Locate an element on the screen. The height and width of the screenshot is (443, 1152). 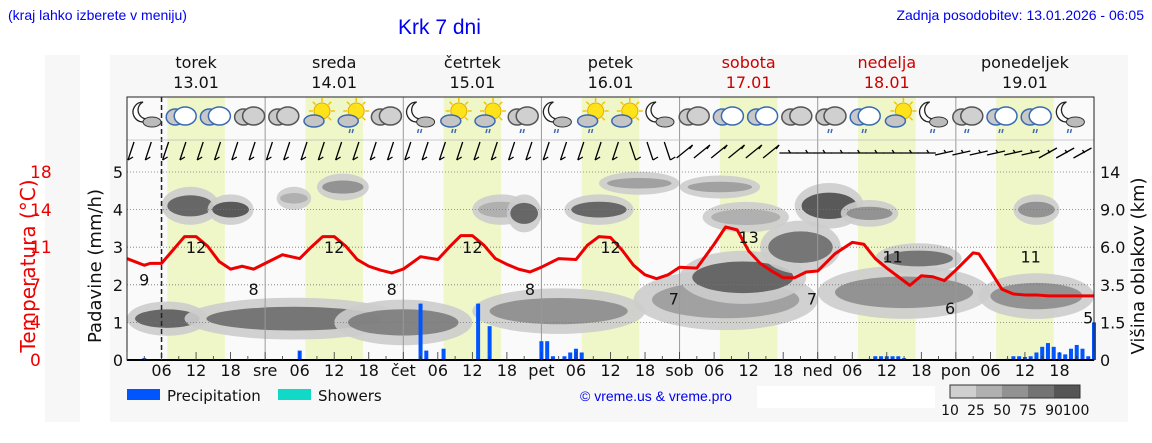
region-hint: (kraj lahko izberete v meniju) is located at coordinates (97, 15).